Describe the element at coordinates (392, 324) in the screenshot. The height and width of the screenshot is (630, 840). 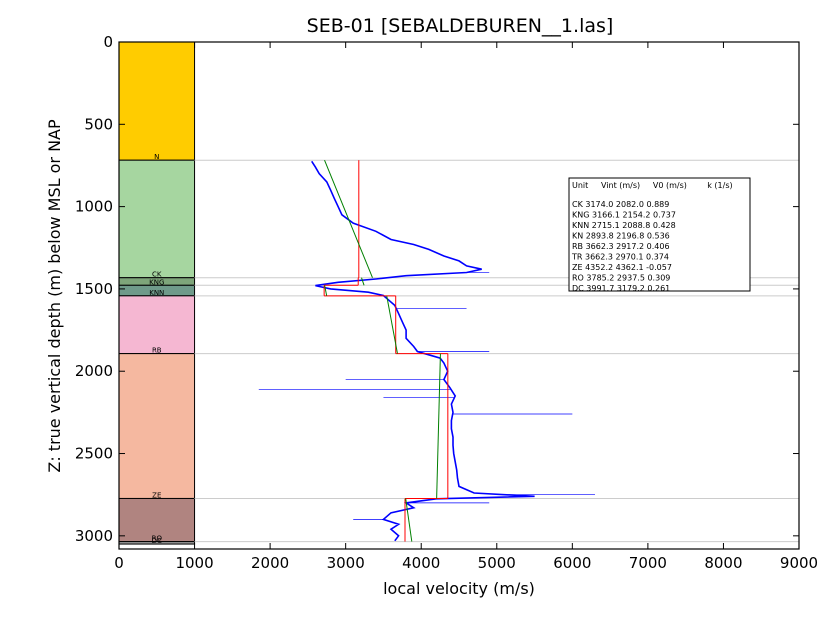
I see `linear-model-rb` at that location.